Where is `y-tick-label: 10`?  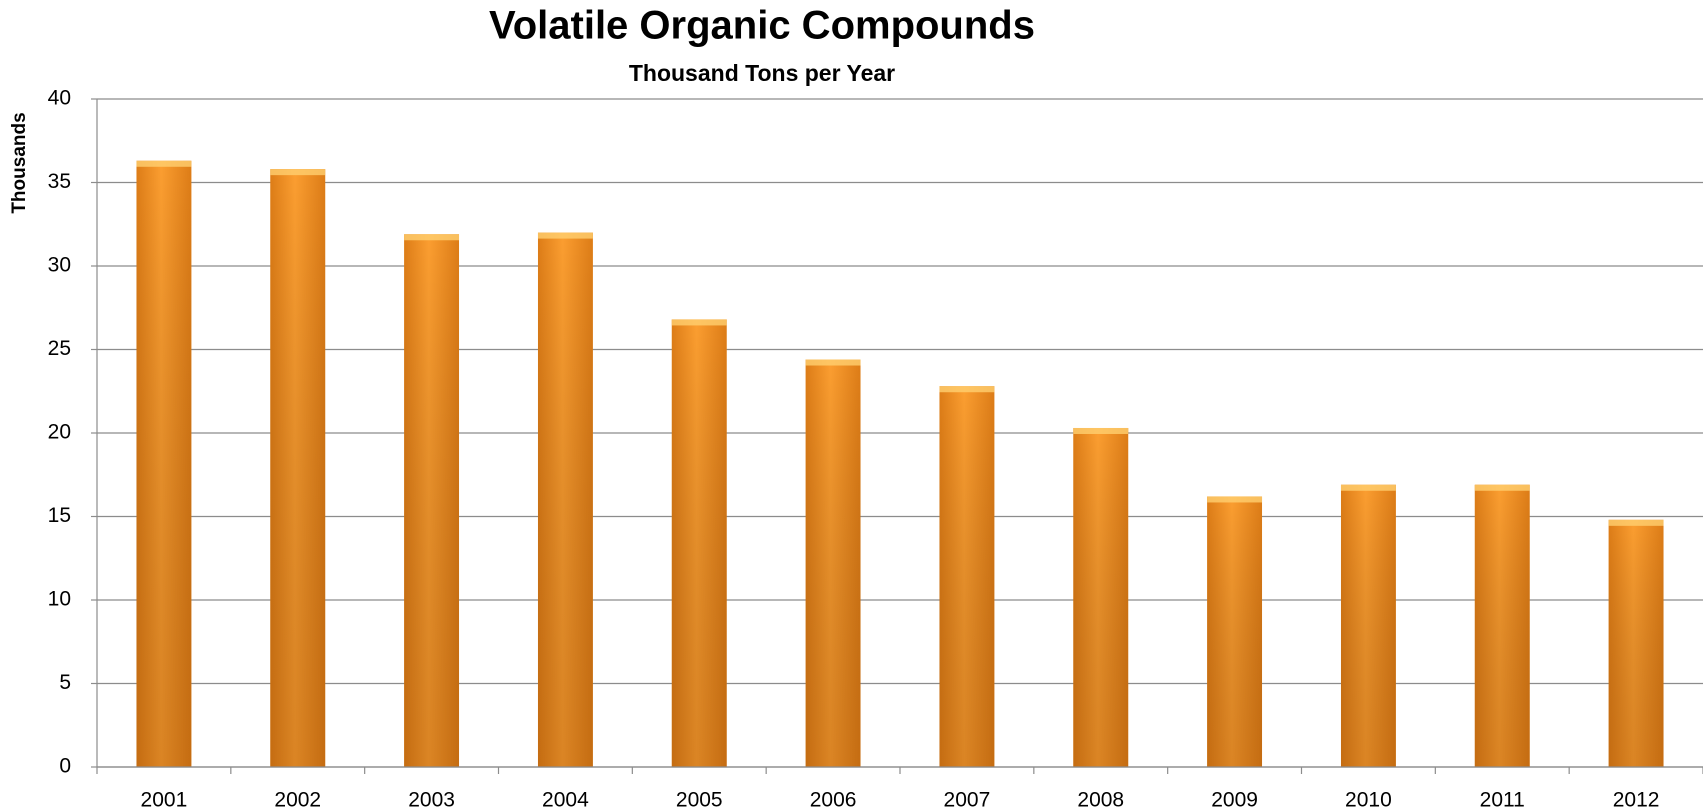
y-tick-label: 10 is located at coordinates (59, 599).